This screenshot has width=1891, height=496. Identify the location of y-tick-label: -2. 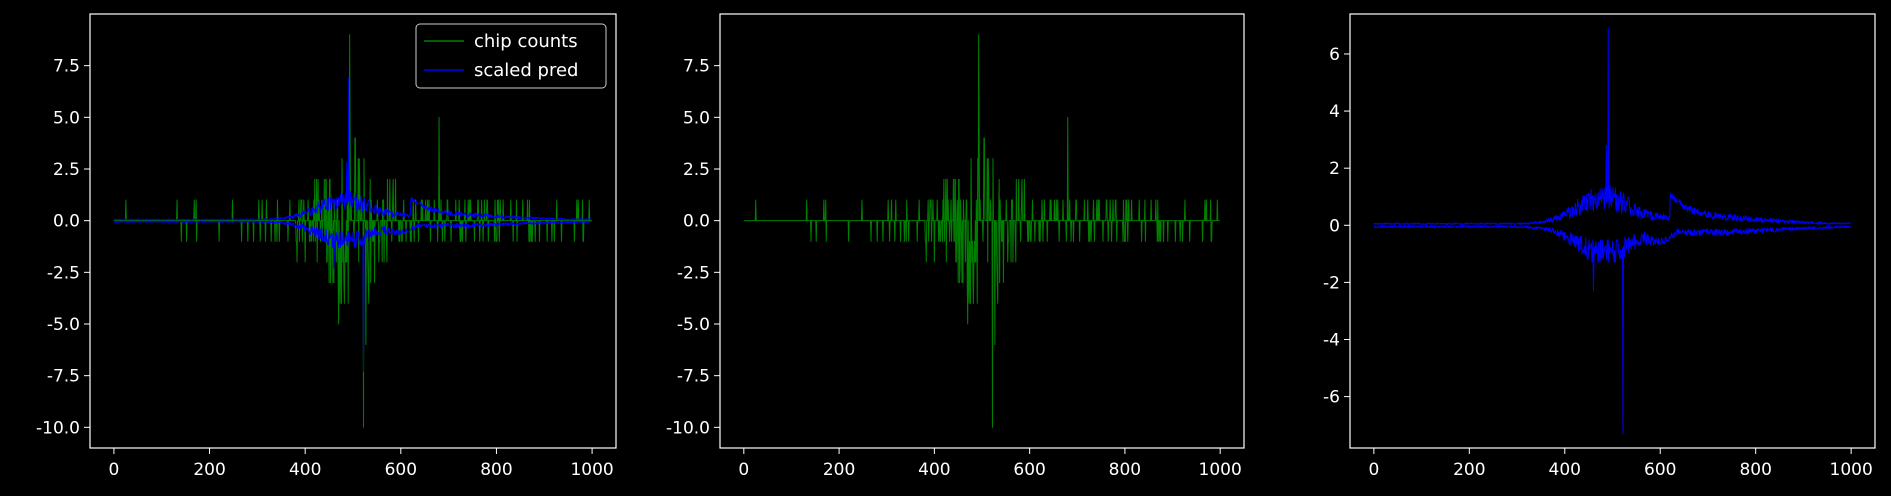
(1331, 283).